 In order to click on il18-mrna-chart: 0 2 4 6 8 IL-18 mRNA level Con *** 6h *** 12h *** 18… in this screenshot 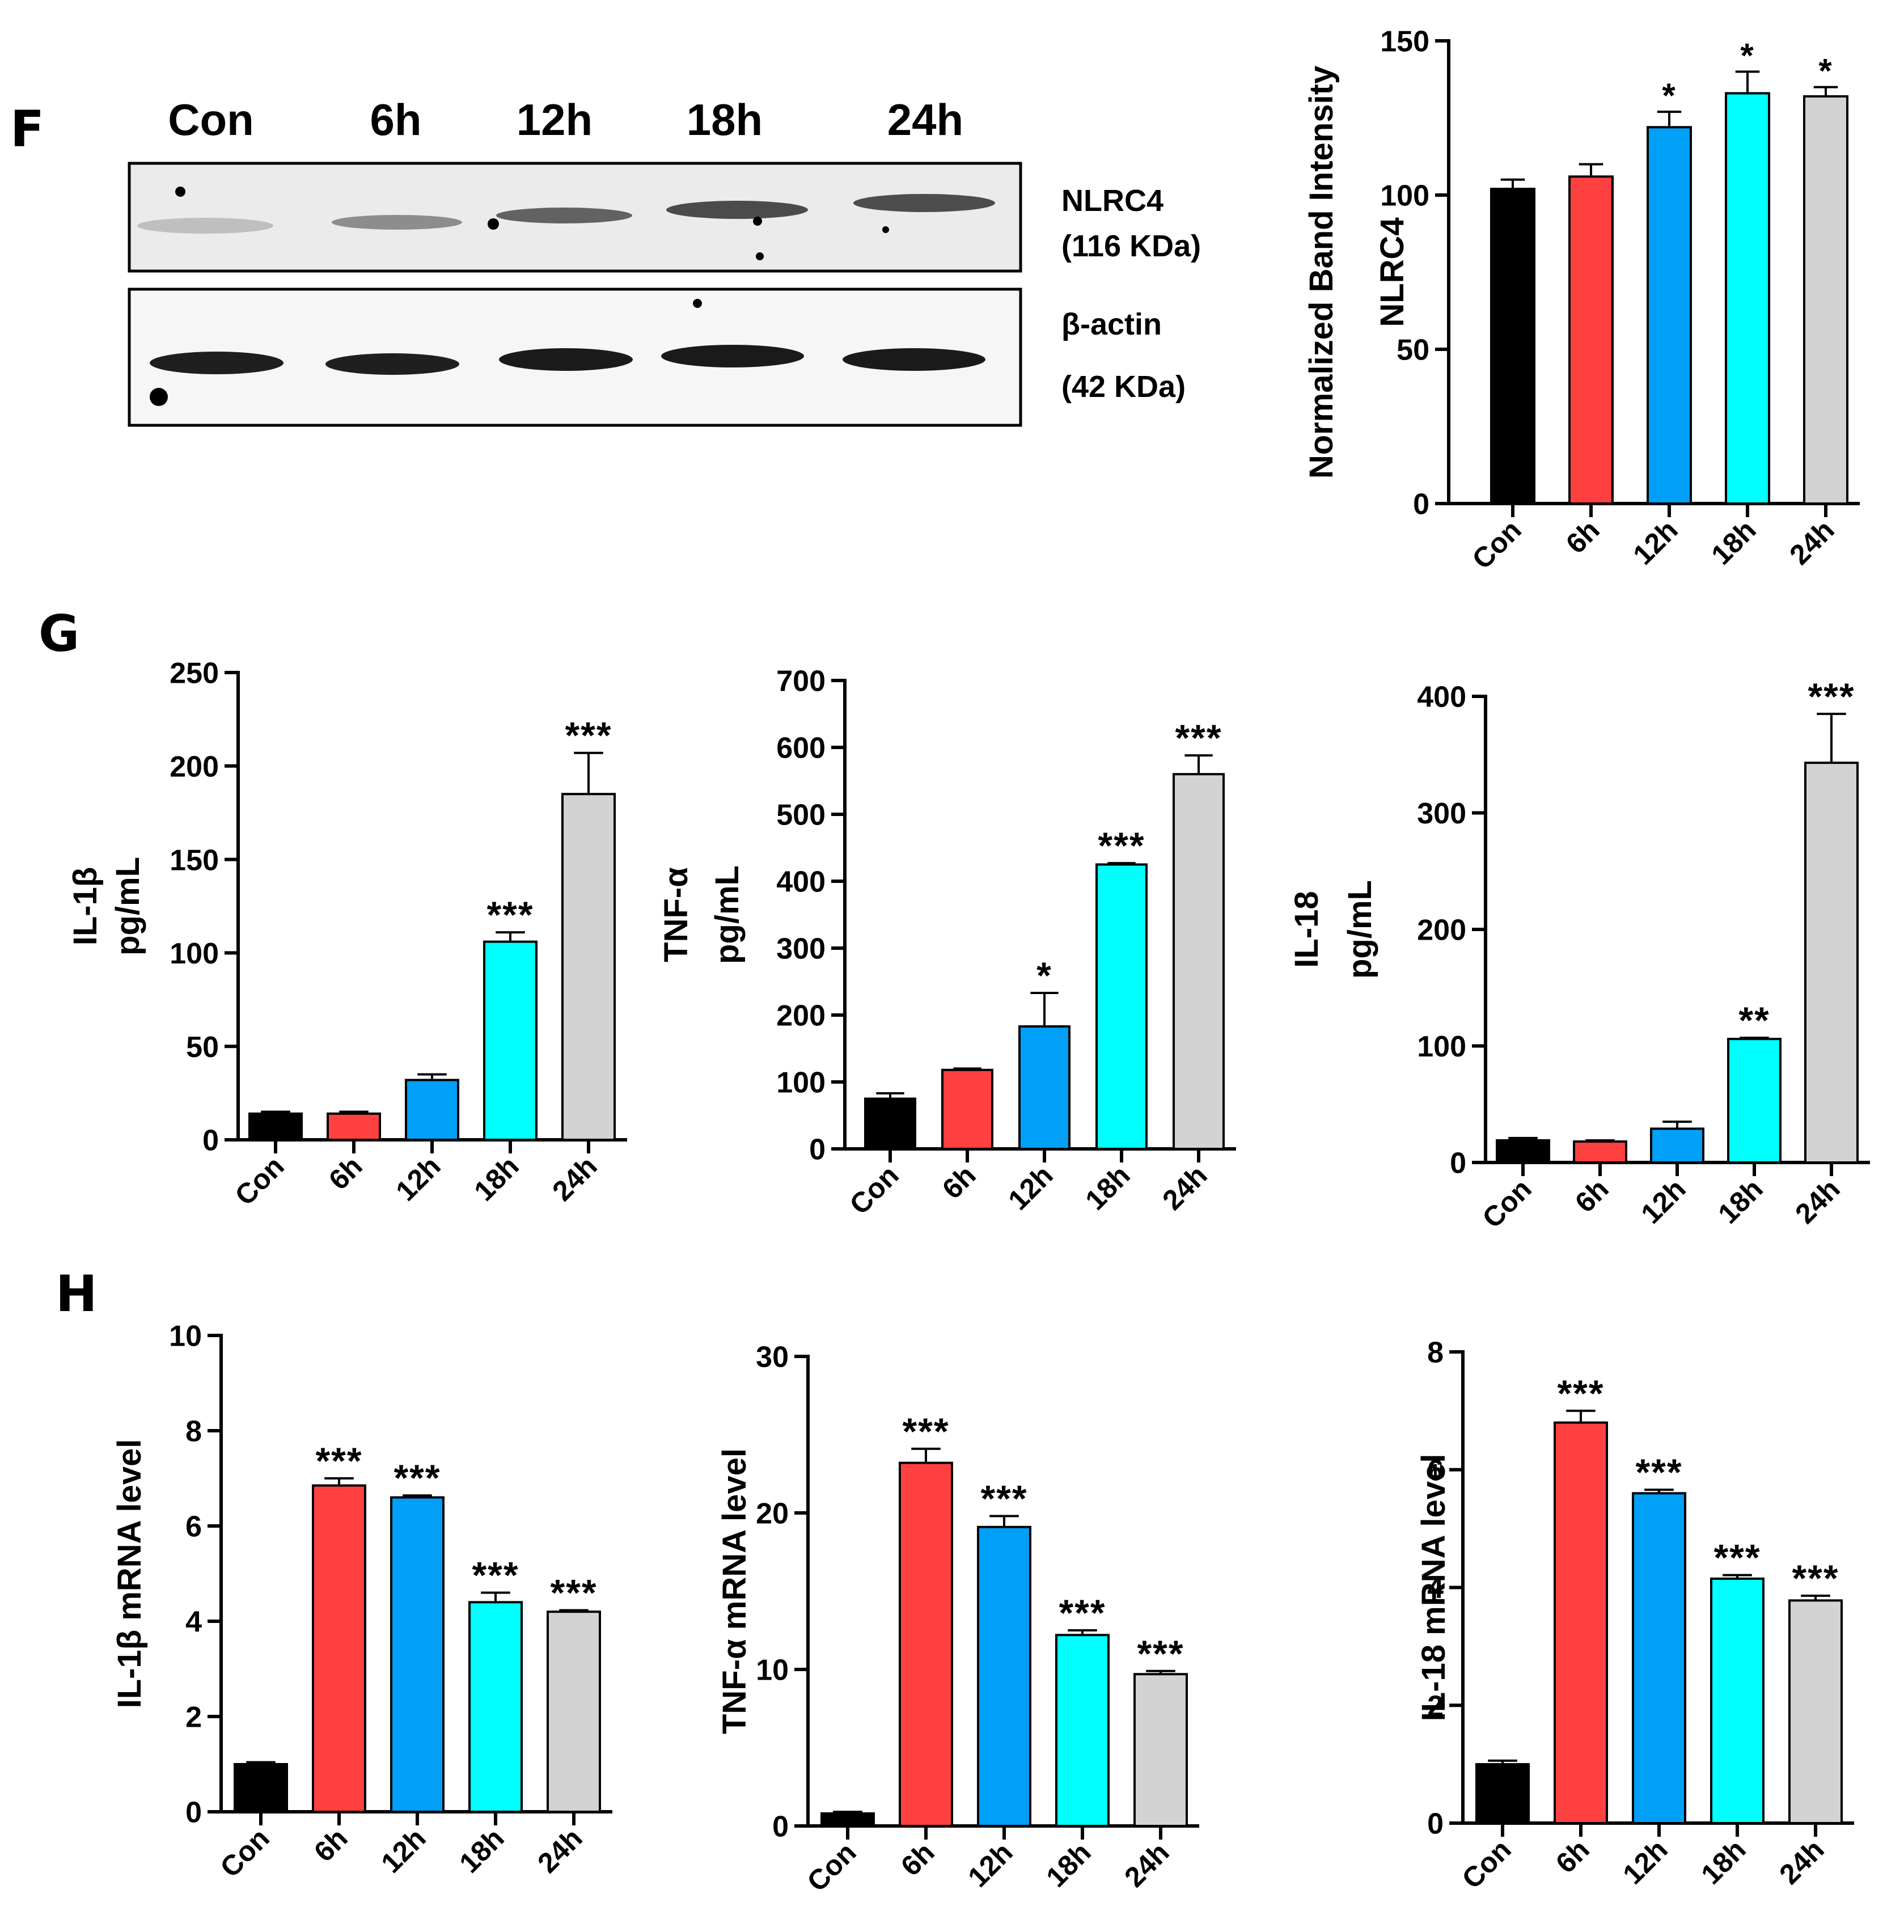, I will do `click(1634, 1616)`.